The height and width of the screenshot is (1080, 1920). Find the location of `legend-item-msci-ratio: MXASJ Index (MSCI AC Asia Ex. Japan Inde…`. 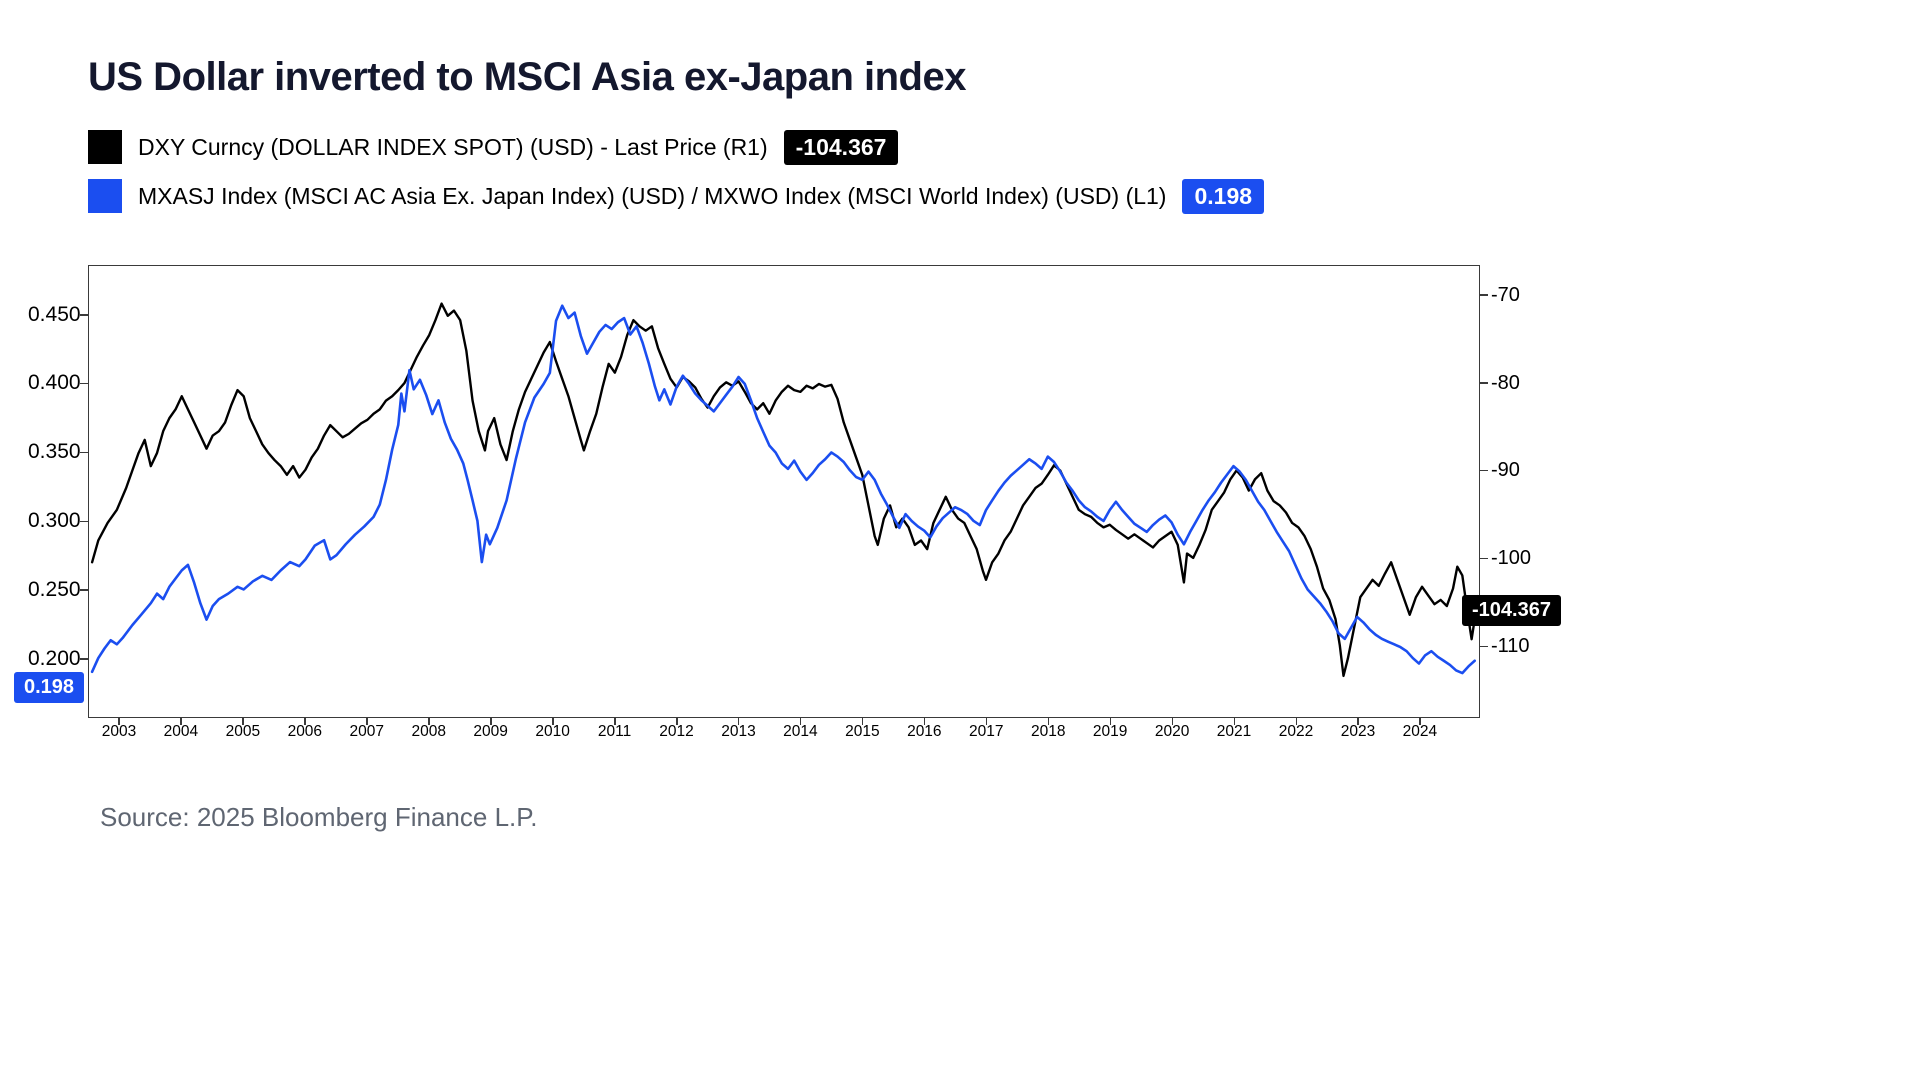

legend-item-msci-ratio: MXASJ Index (MSCI AC Asia Ex. Japan Inde… is located at coordinates (676, 196).